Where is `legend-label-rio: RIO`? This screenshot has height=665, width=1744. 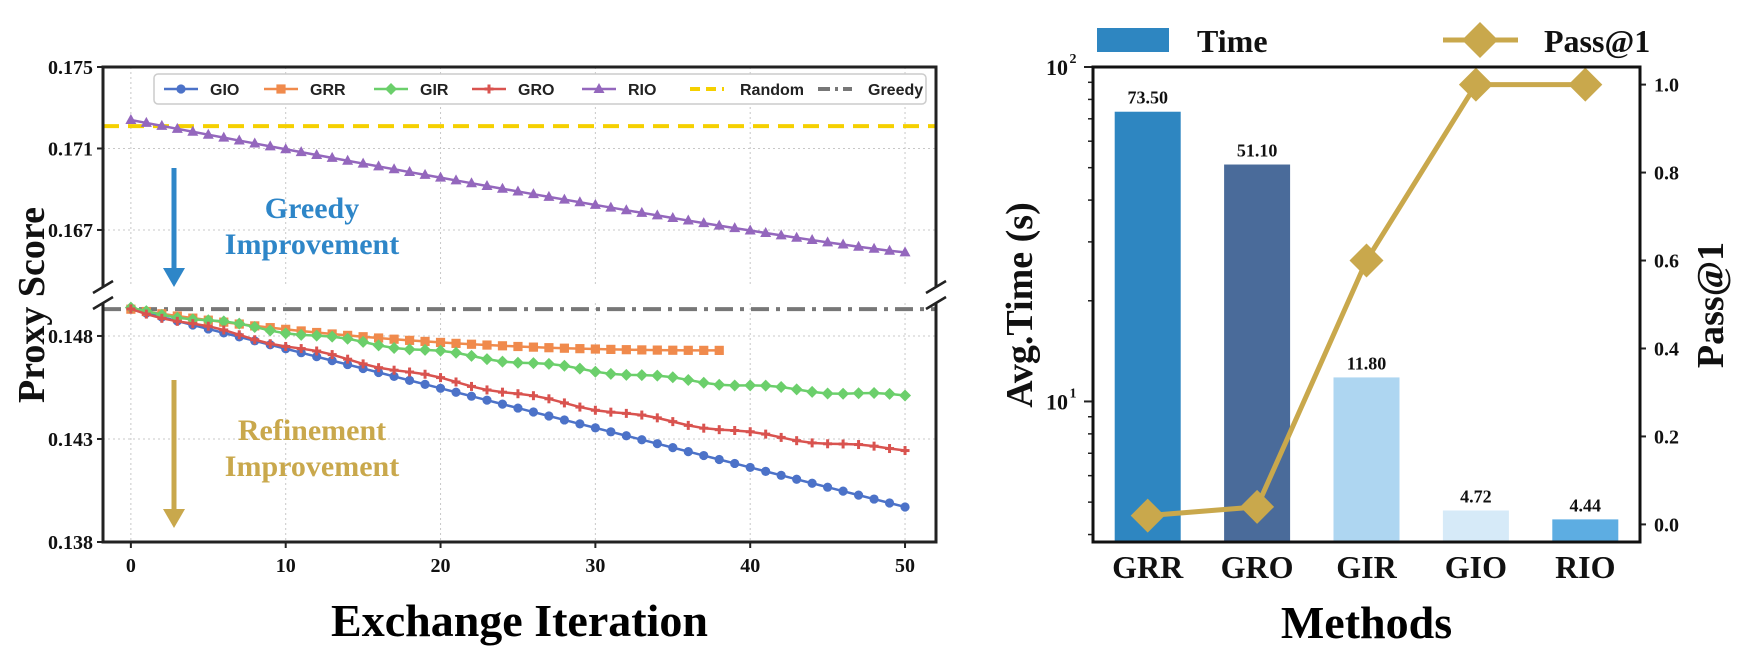 legend-label-rio: RIO is located at coordinates (642, 90).